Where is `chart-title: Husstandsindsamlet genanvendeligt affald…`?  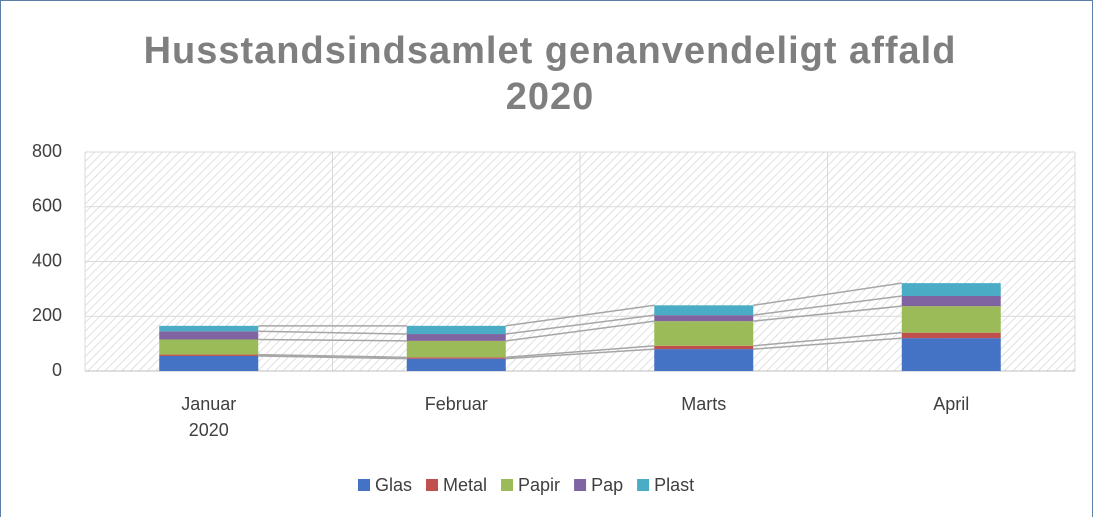 chart-title: Husstandsindsamlet genanvendeligt affald… is located at coordinates (550, 74).